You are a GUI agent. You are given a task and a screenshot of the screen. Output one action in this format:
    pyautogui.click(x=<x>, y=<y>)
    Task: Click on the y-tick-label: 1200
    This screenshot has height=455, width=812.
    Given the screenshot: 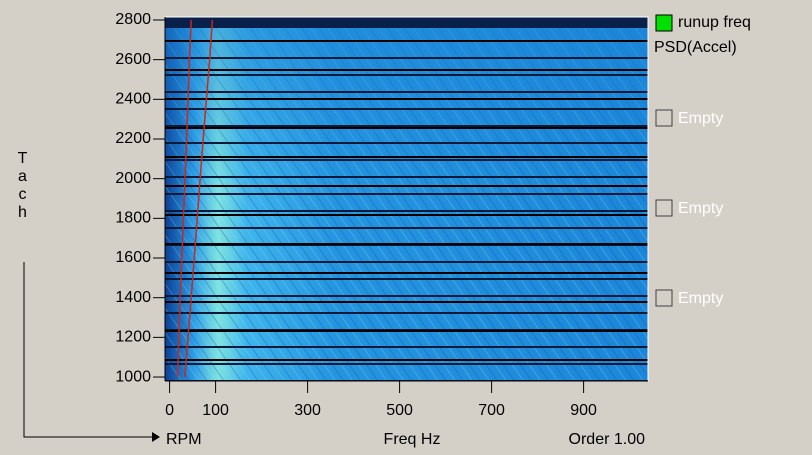 What is the action you would take?
    pyautogui.click(x=133, y=337)
    